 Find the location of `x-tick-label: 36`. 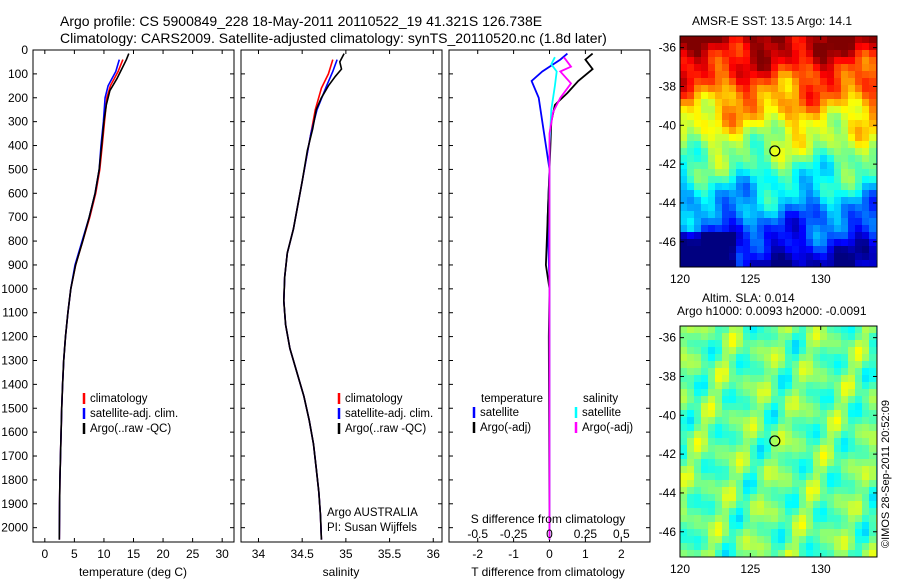

x-tick-label: 36 is located at coordinates (434, 554).